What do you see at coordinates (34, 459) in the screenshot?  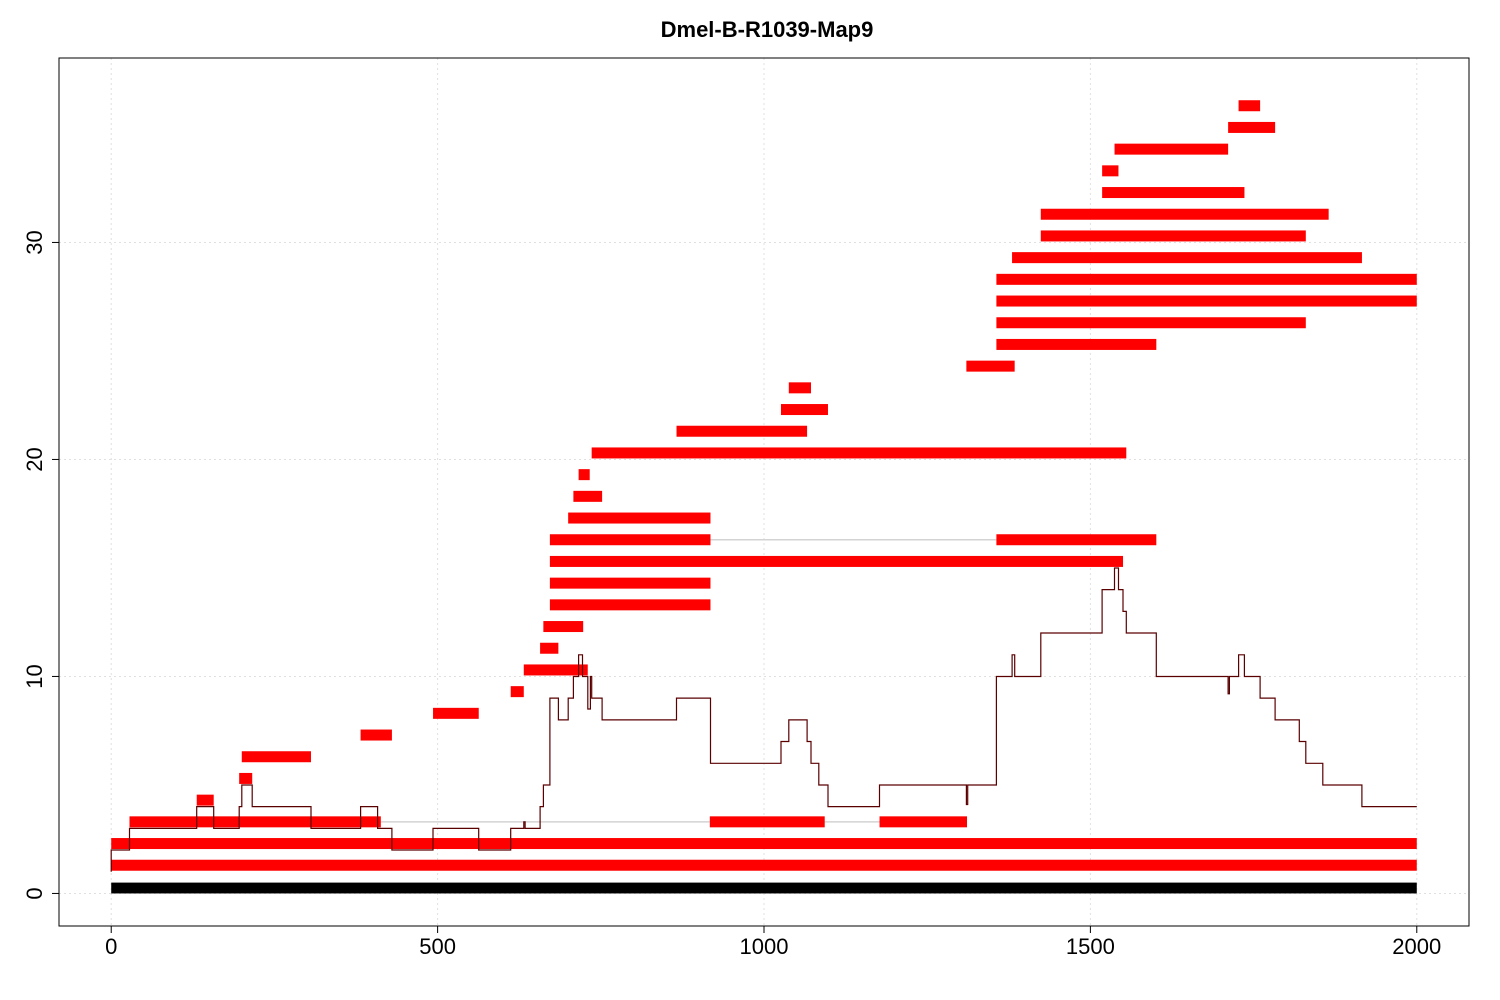 I see `y-tick-label: 20` at bounding box center [34, 459].